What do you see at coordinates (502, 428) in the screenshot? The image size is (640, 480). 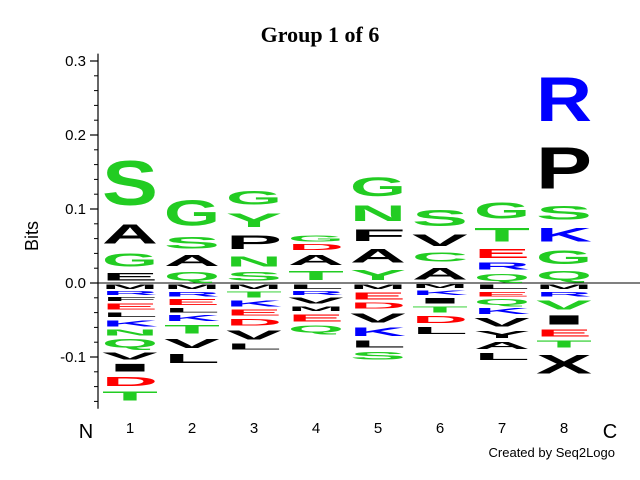 I see `x-tick-label: 7` at bounding box center [502, 428].